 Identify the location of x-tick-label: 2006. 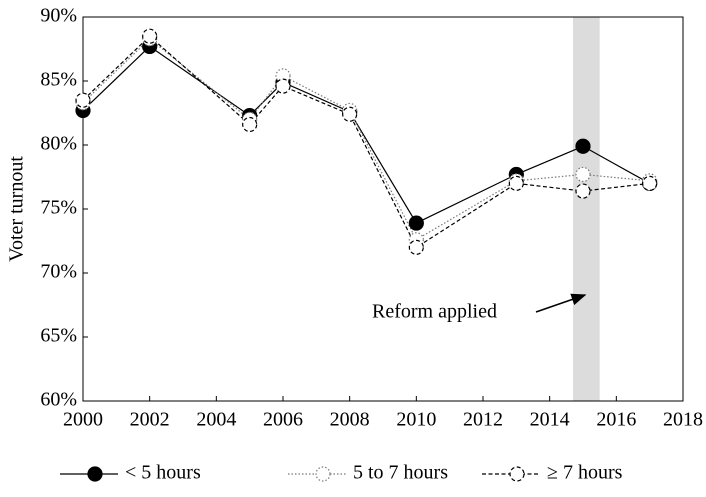
(283, 420).